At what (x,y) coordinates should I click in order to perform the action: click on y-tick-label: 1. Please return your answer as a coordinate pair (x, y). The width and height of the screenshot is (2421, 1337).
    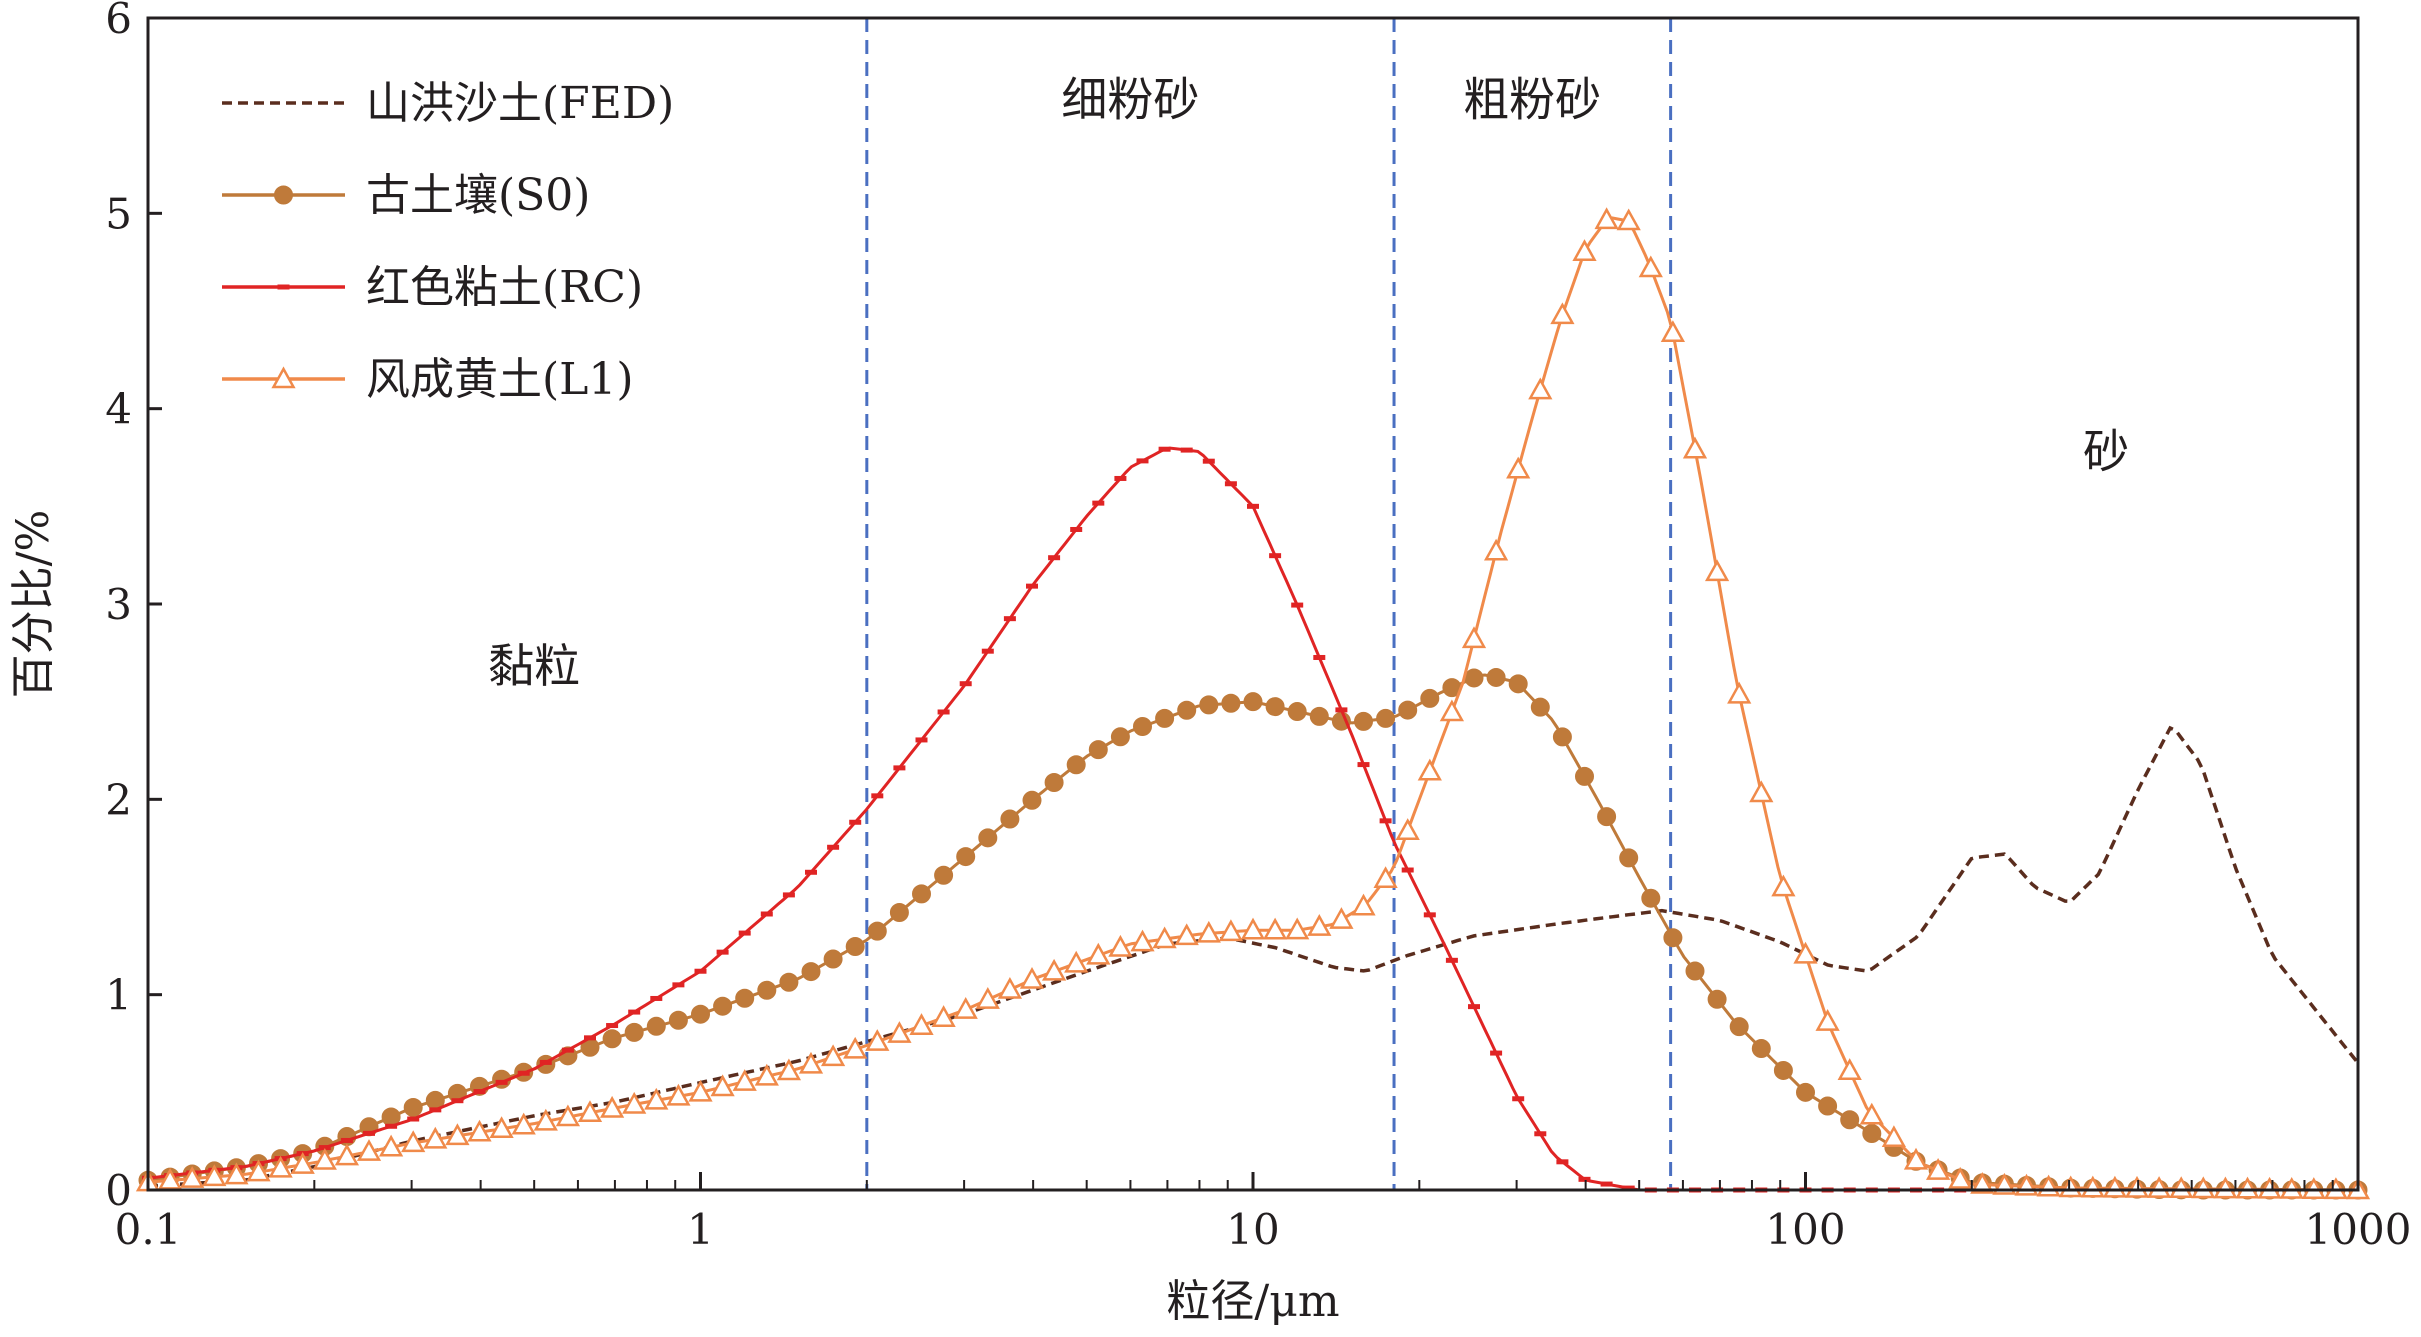
    Looking at the image, I should click on (118, 995).